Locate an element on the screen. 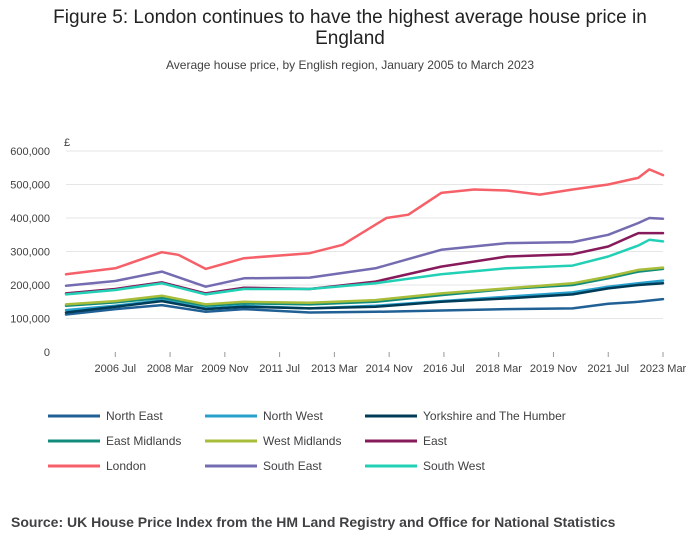 The height and width of the screenshot is (549, 700). x-tick-label: 2018 Mar is located at coordinates (498, 369).